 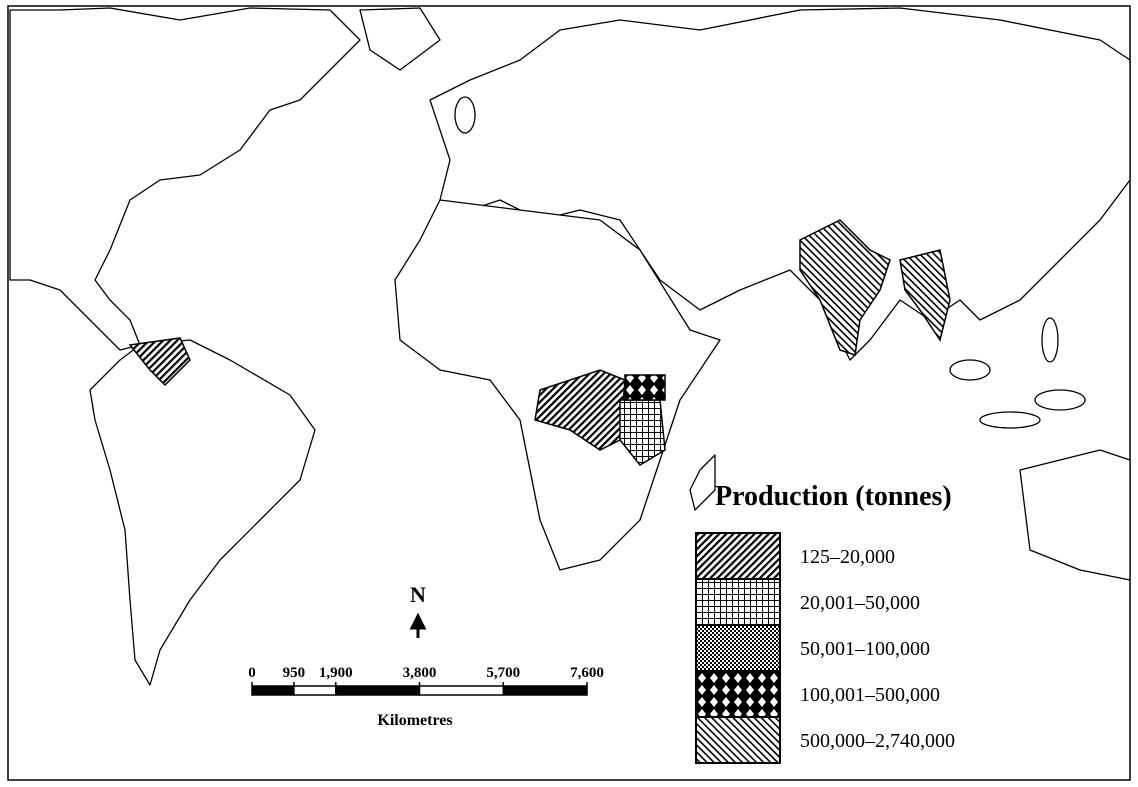 I want to click on north-arrow, so click(x=418, y=625).